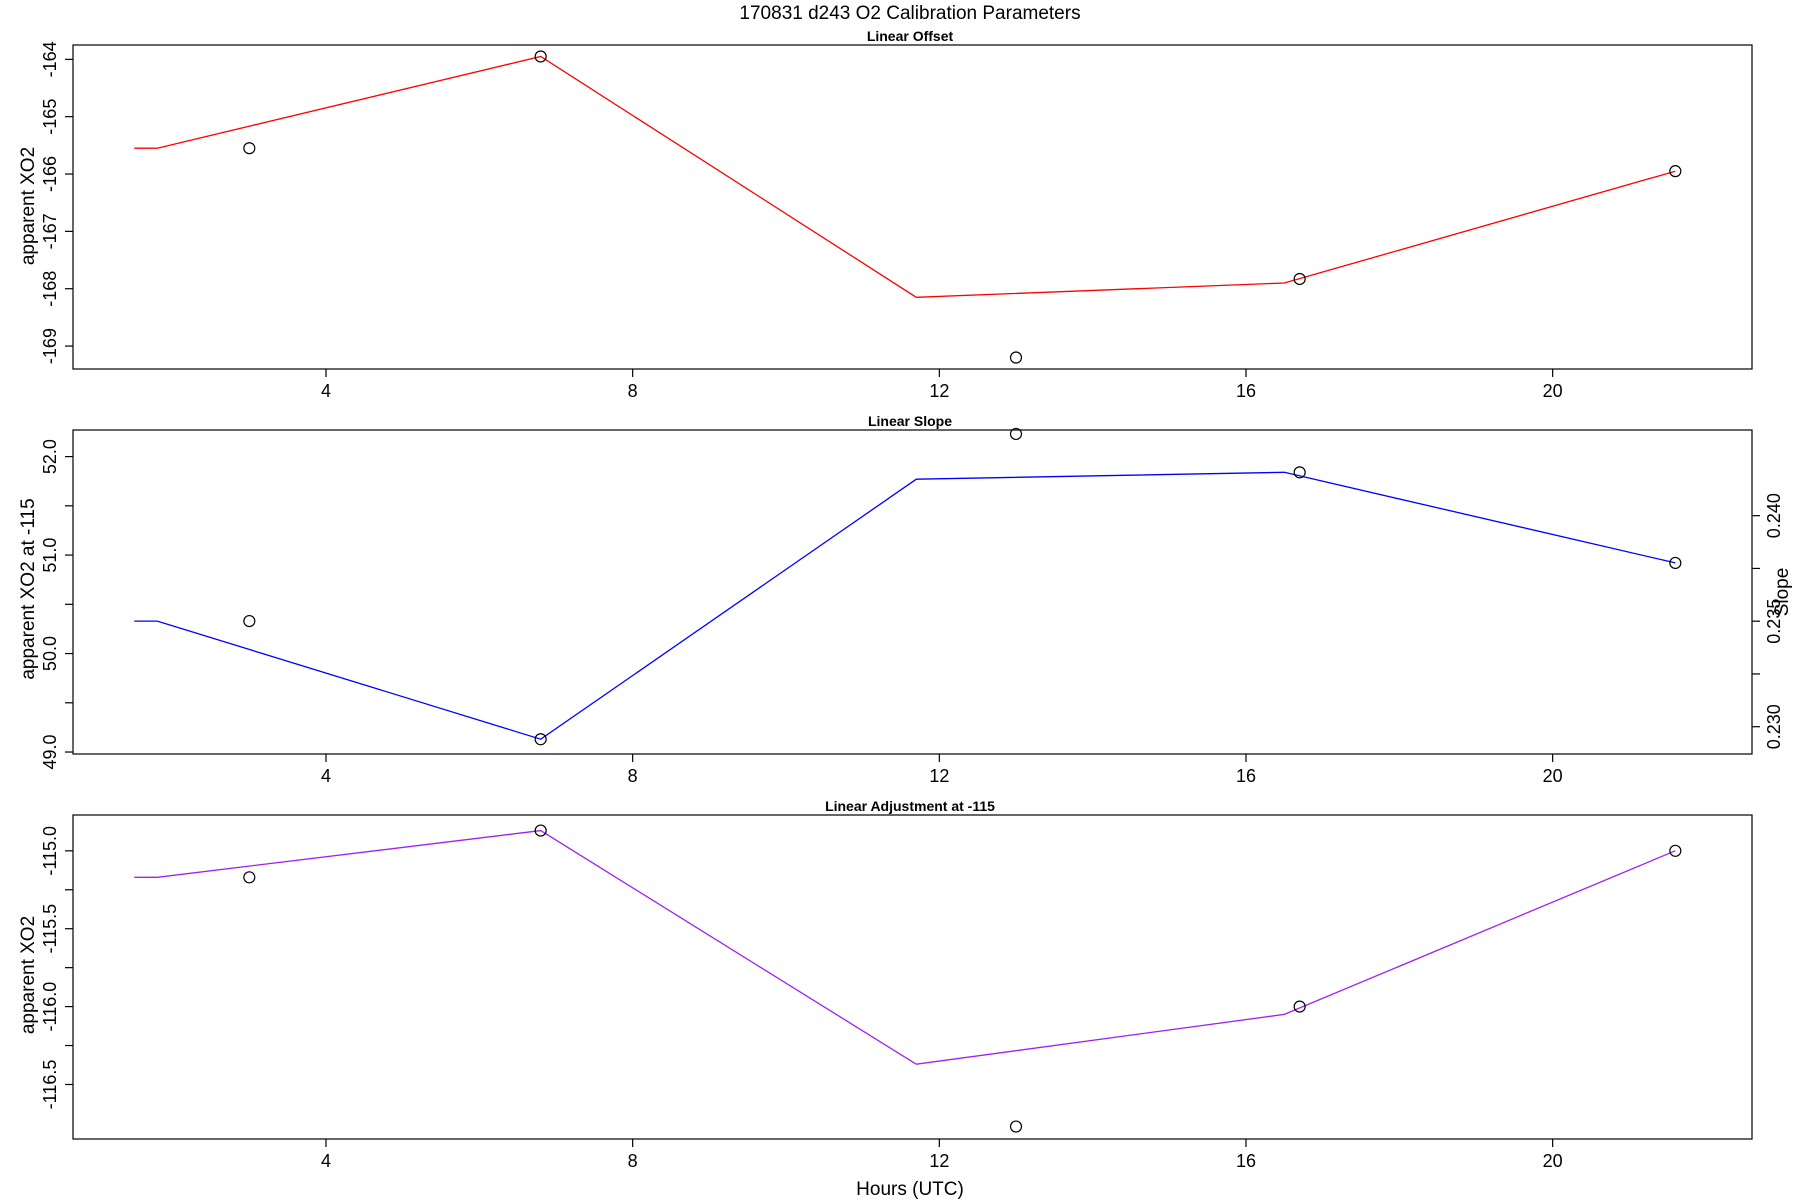 The height and width of the screenshot is (1200, 1800). I want to click on y-tick-label: -169, so click(50, 346).